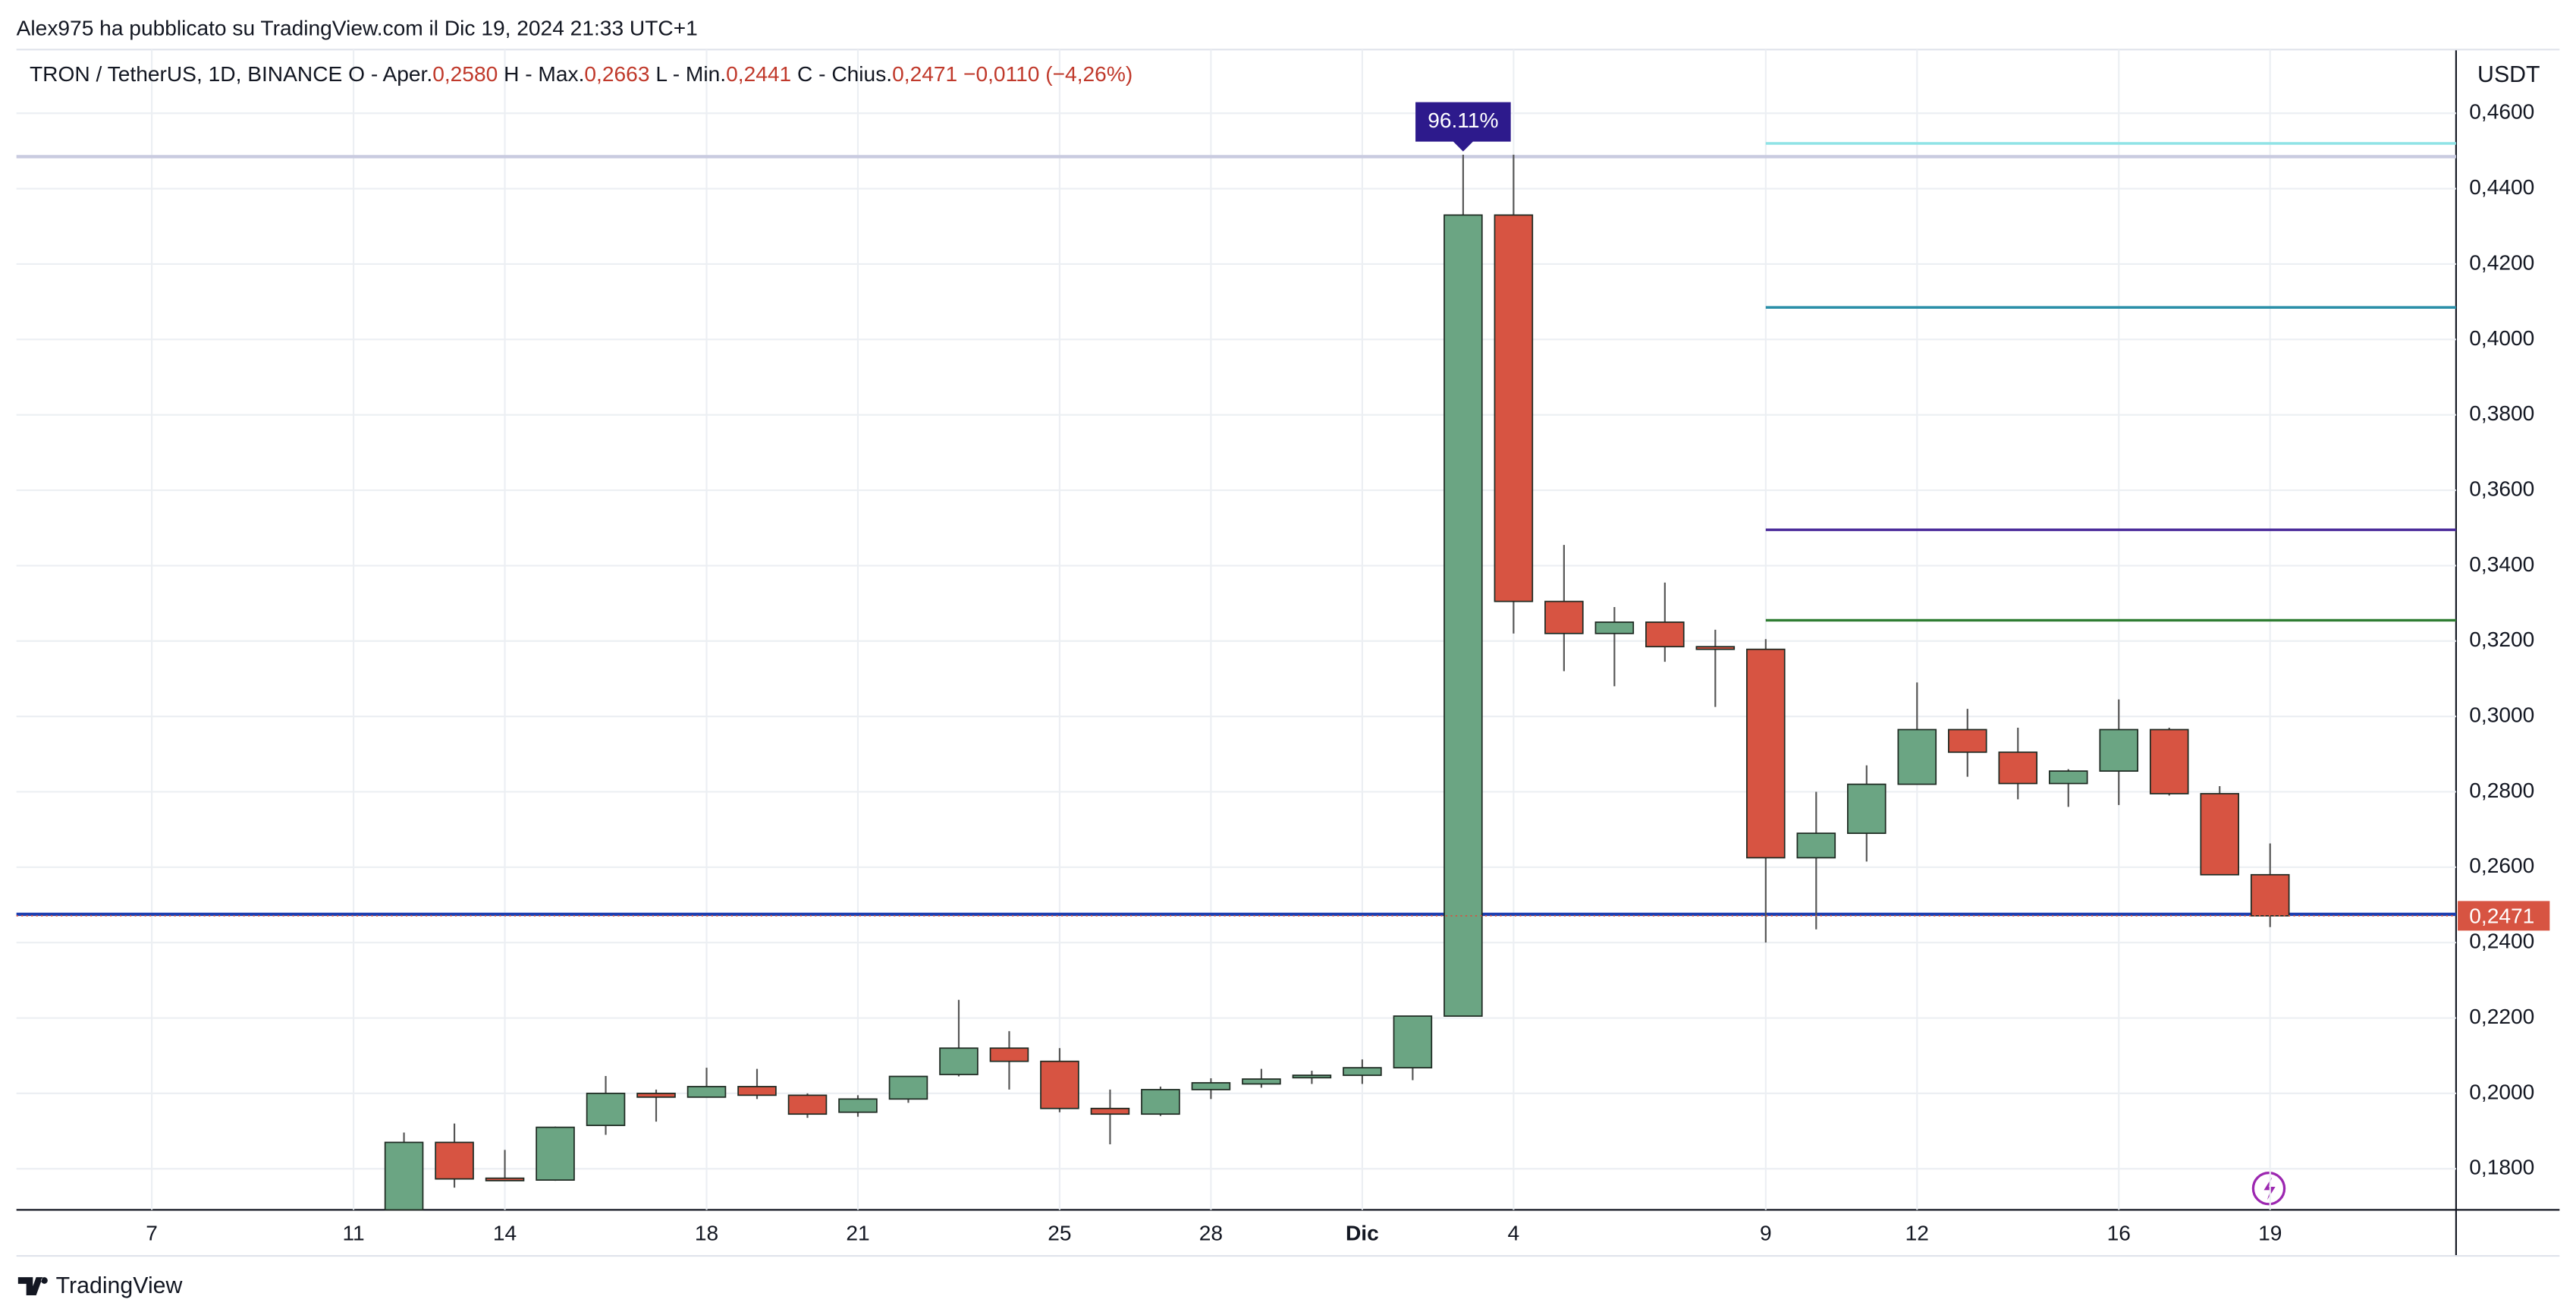  Describe the element at coordinates (1514, 1232) in the screenshot. I see `x-tick-label: 4` at that location.